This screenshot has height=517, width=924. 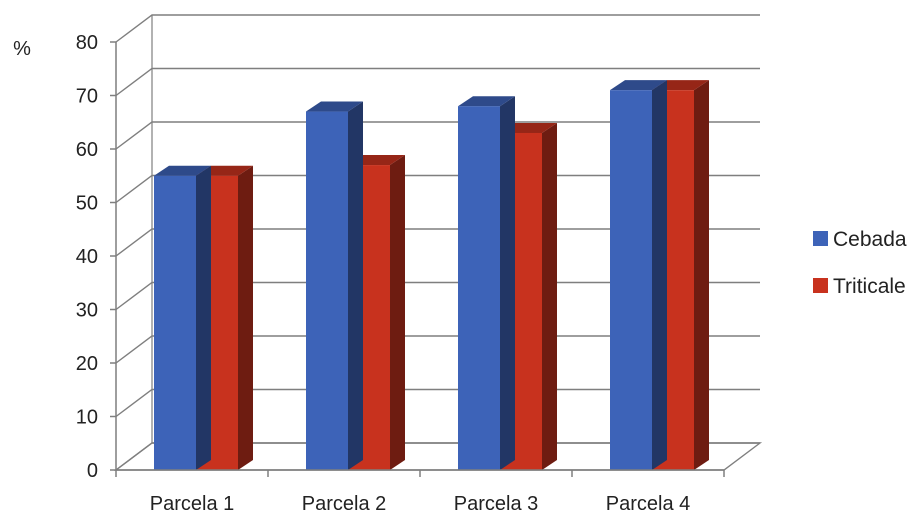 What do you see at coordinates (87, 364) in the screenshot?
I see `y-tick-label: 20` at bounding box center [87, 364].